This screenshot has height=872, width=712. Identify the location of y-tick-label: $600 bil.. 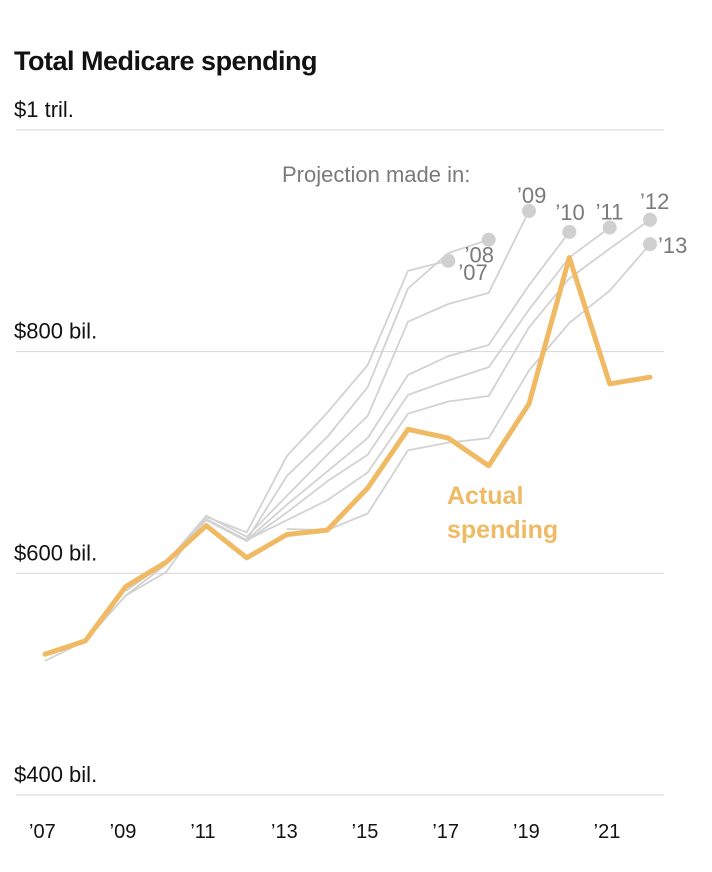
(55, 552).